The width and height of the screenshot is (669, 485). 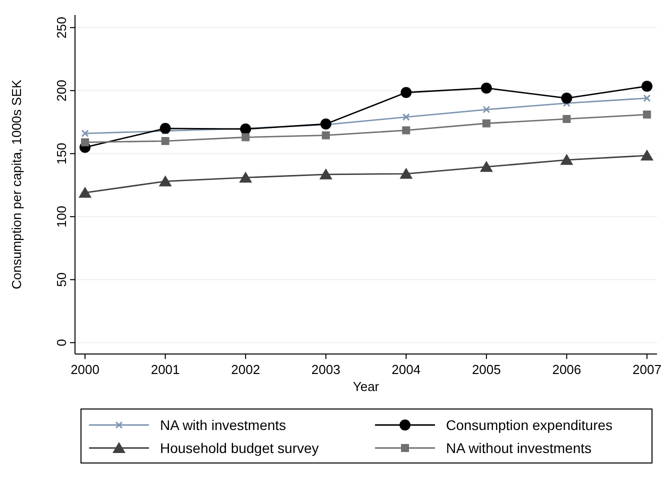 I want to click on x-tick-label: 2000, so click(x=85, y=369).